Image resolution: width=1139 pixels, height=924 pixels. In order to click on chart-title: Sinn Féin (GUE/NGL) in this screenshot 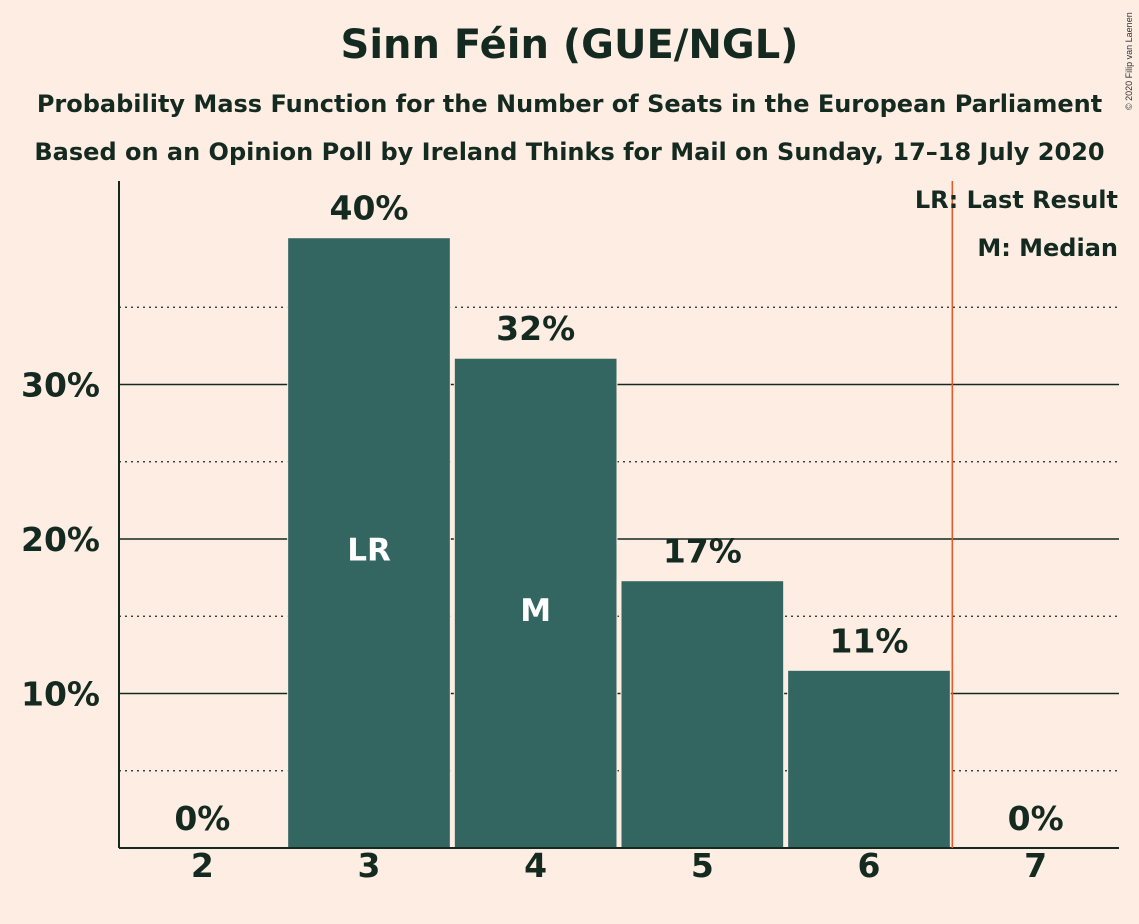, I will do `click(569, 45)`.